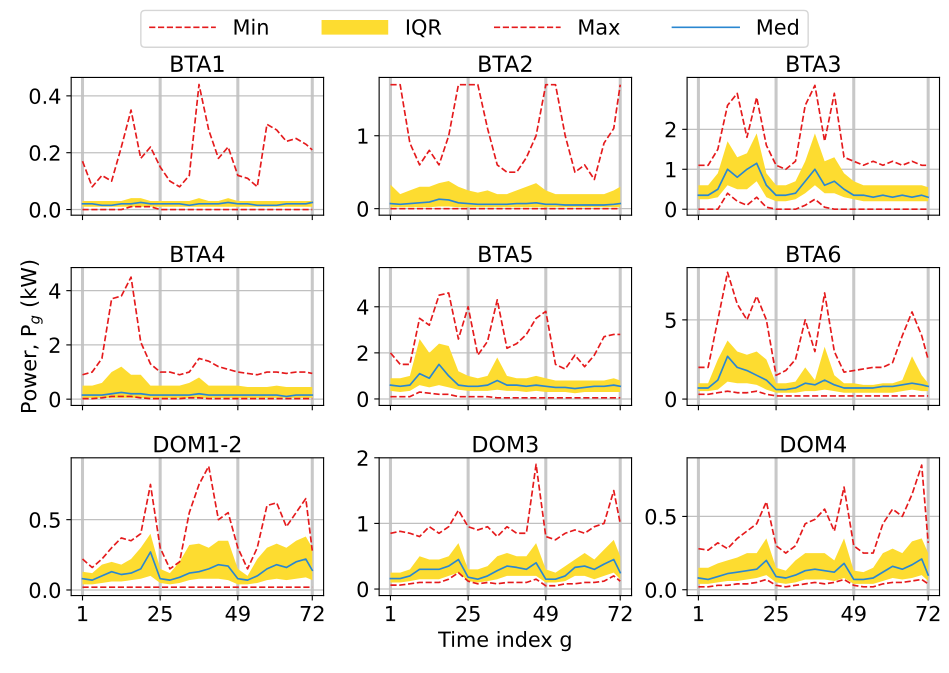  Describe the element at coordinates (506, 444) in the screenshot. I see `chart-title: DOM3` at that location.